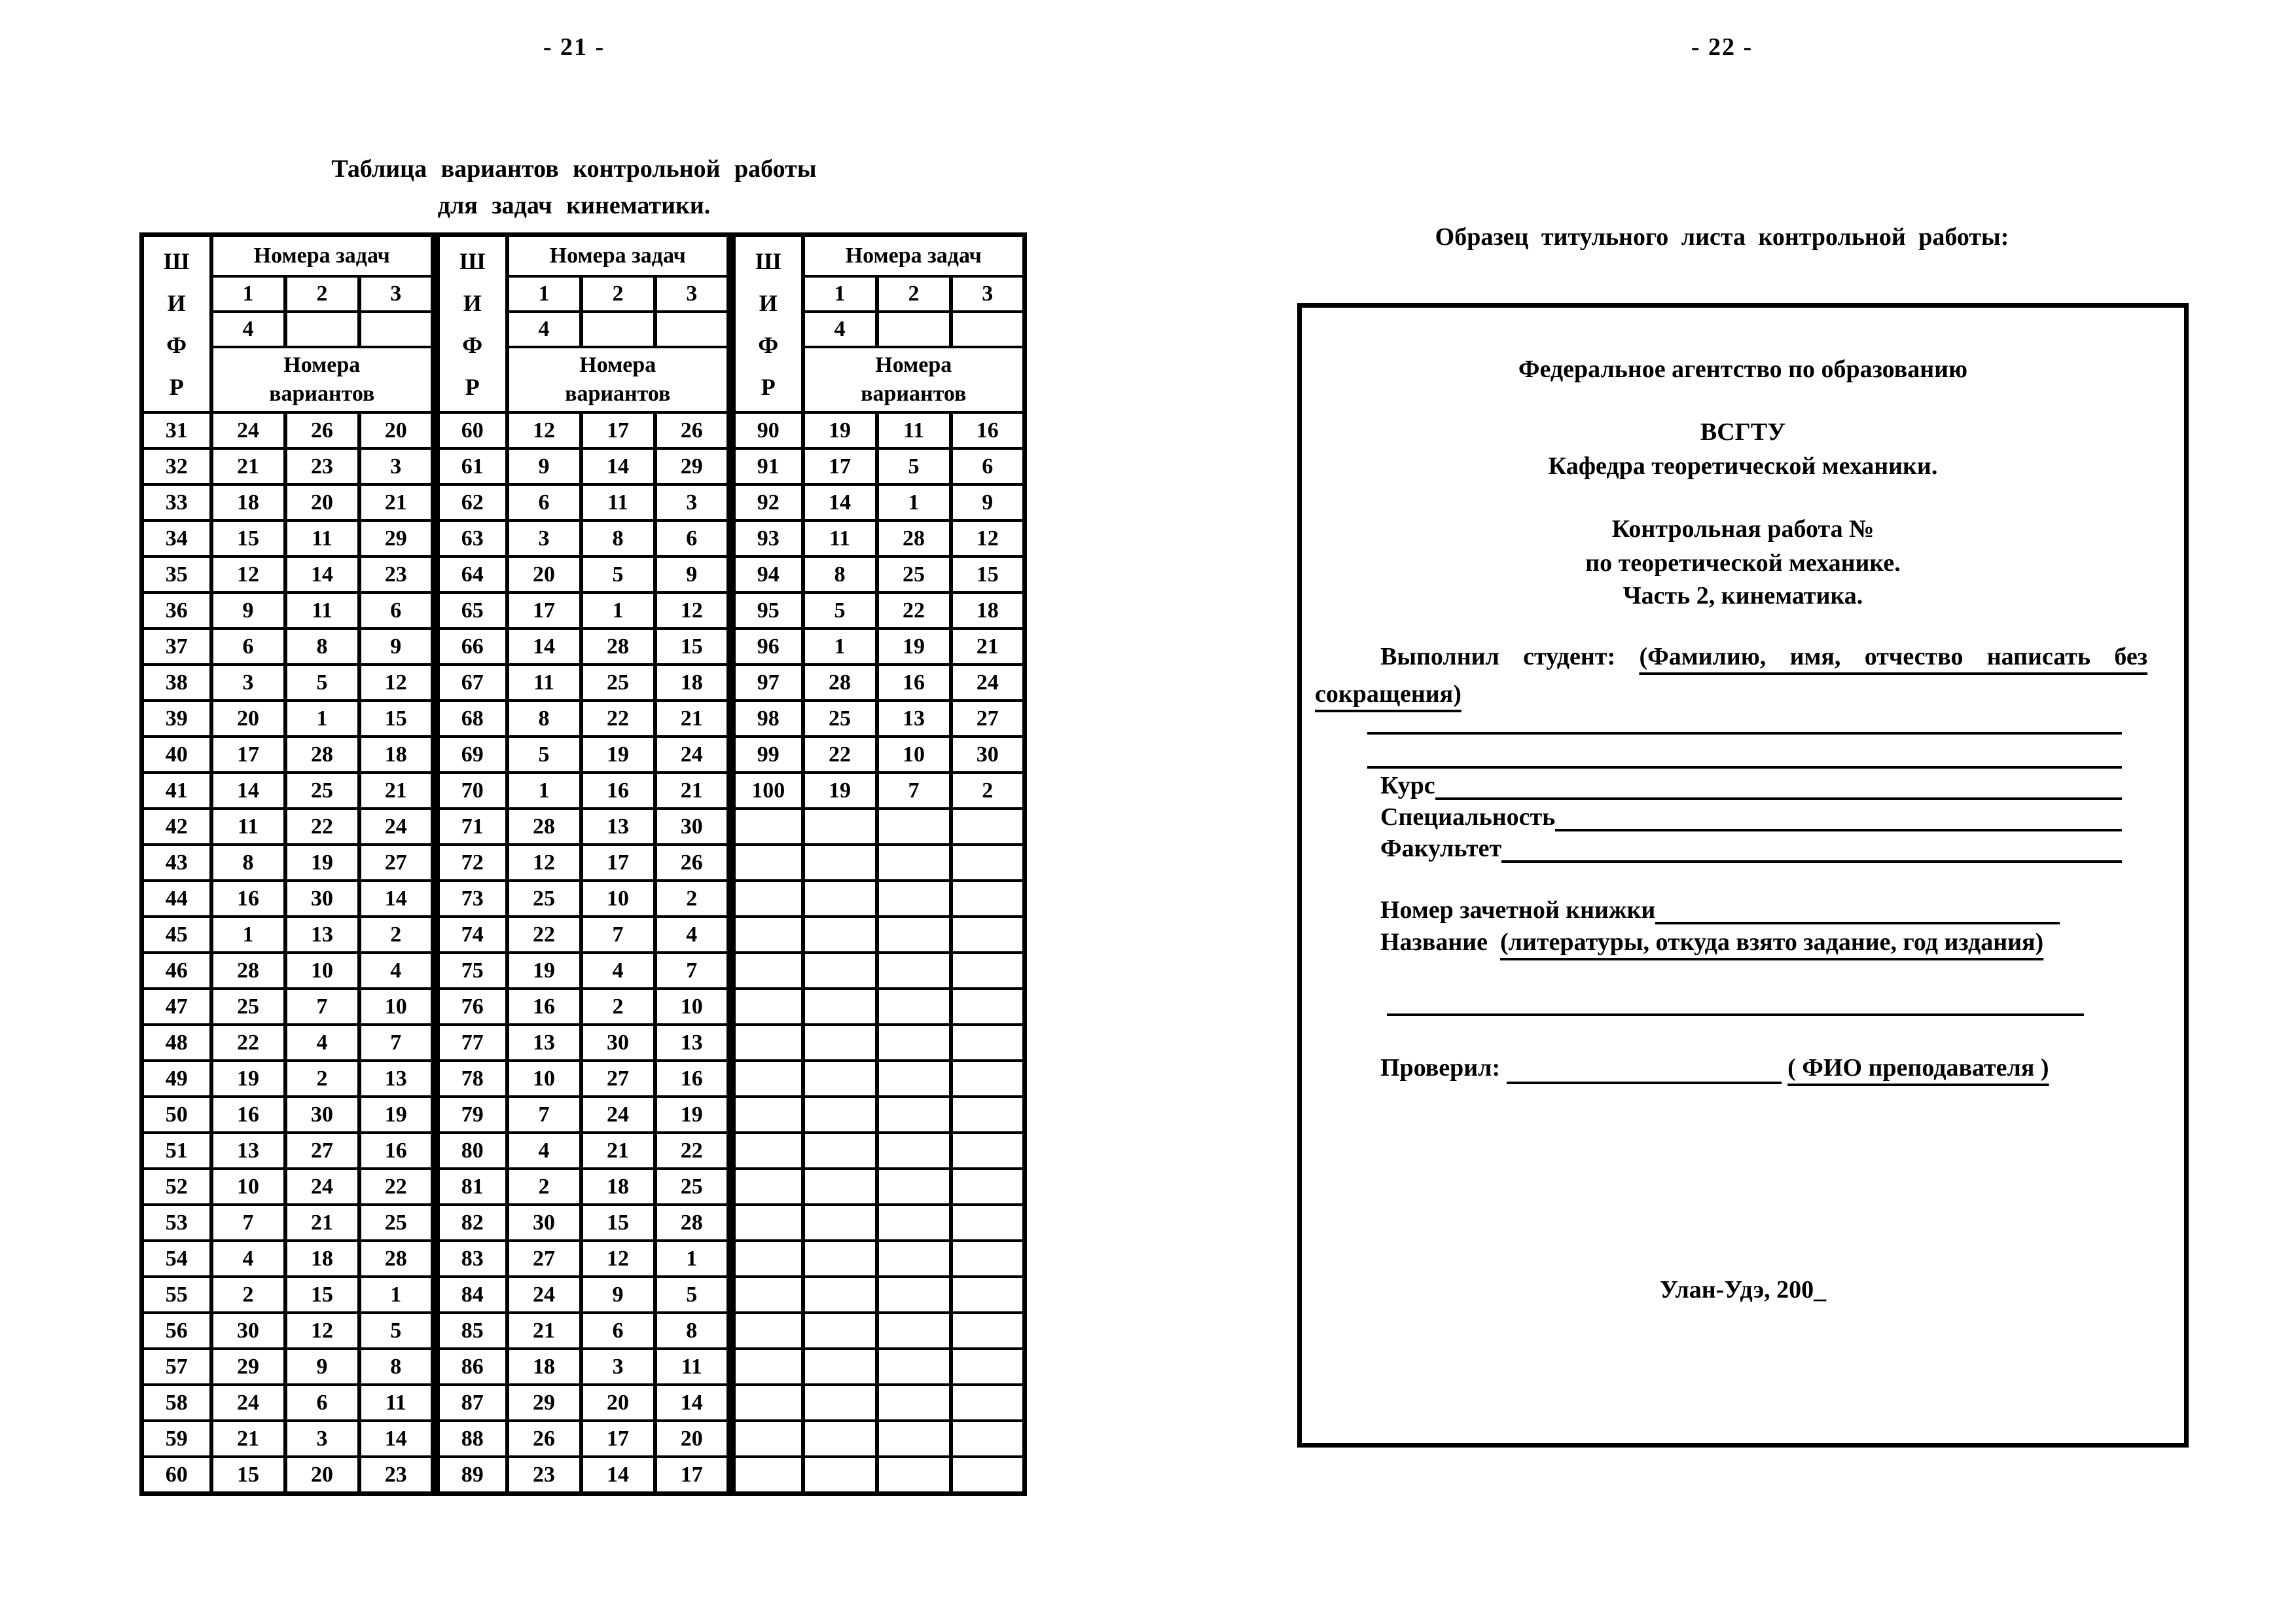 Image resolution: width=2296 pixels, height=1623 pixels. Describe the element at coordinates (472, 1258) in the screenshot. I see `shifr-cell: 83` at that location.